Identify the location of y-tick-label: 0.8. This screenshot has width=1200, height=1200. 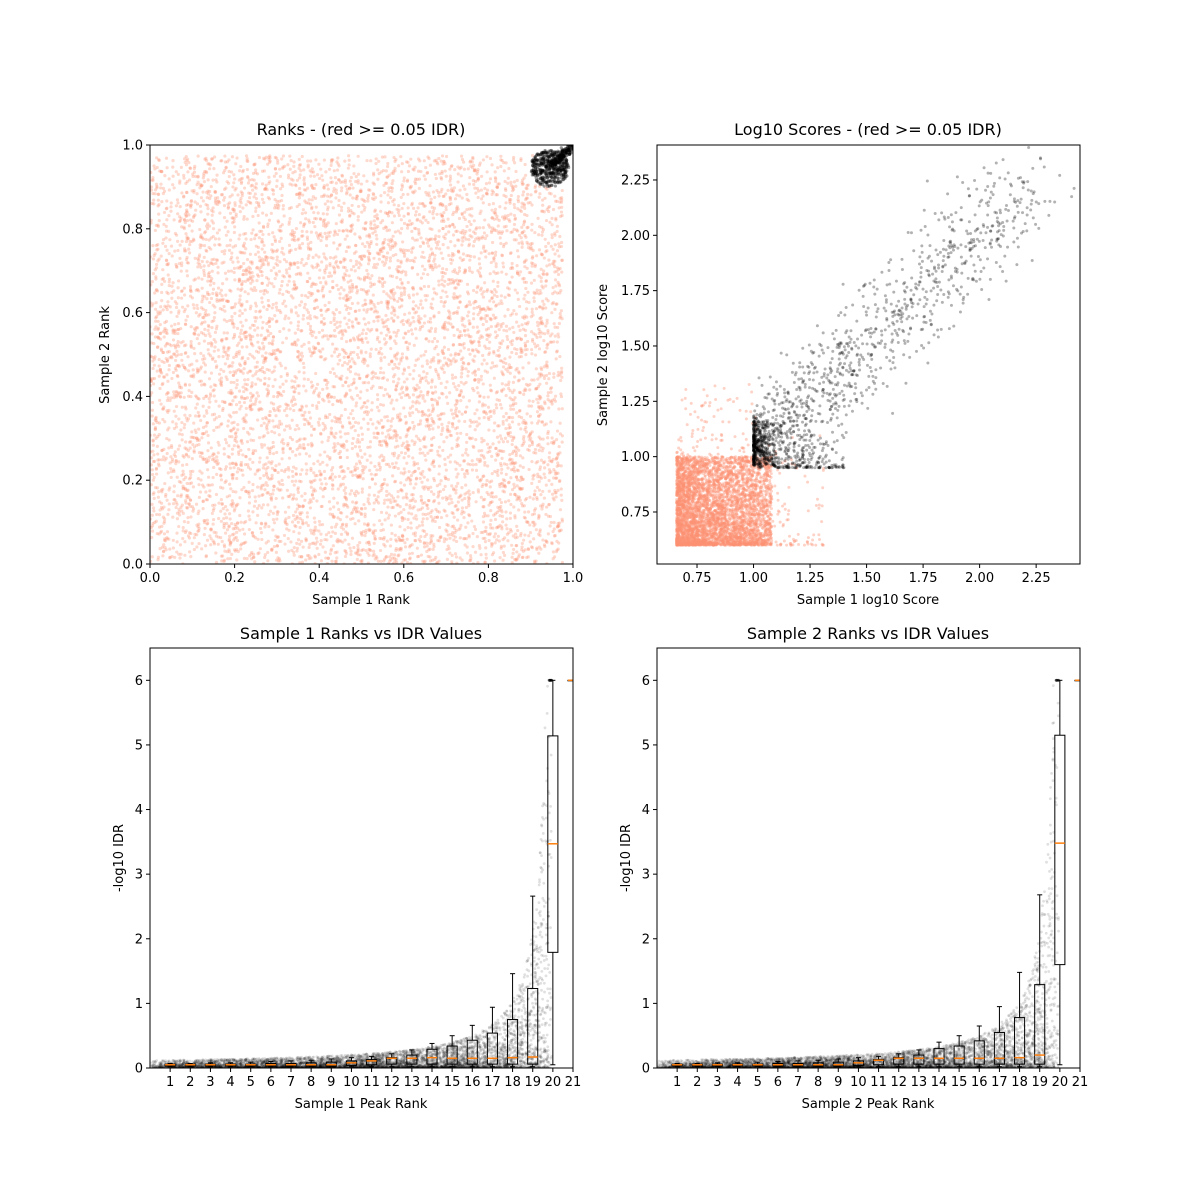
(132, 229).